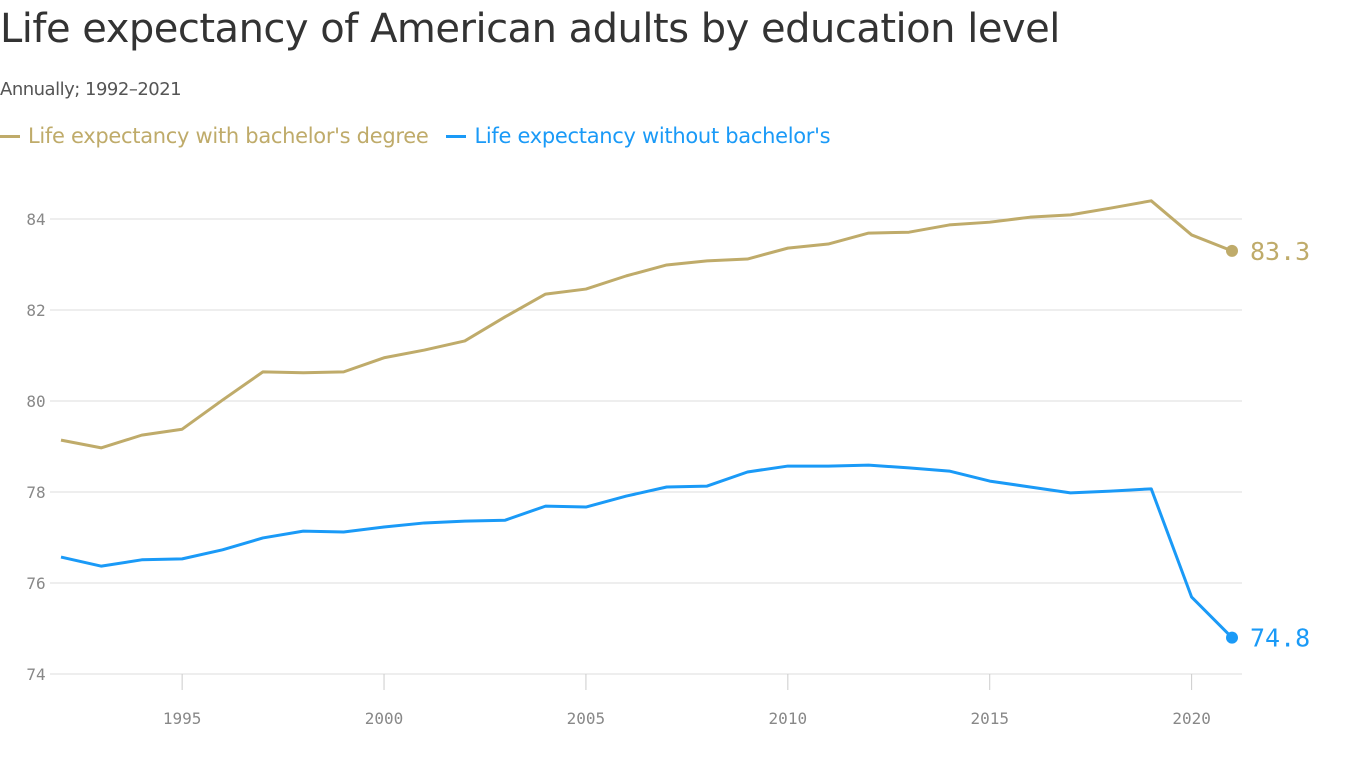  What do you see at coordinates (35, 492) in the screenshot?
I see `y-tick-label: 78` at bounding box center [35, 492].